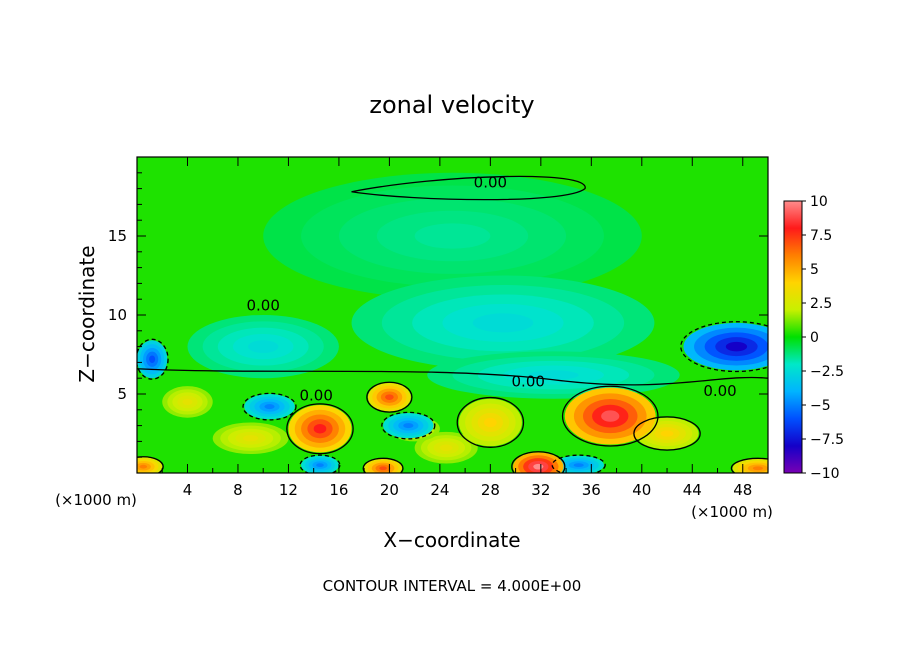 This screenshot has height=654, width=904. What do you see at coordinates (238, 490) in the screenshot?
I see `x-tick-label: 8` at bounding box center [238, 490].